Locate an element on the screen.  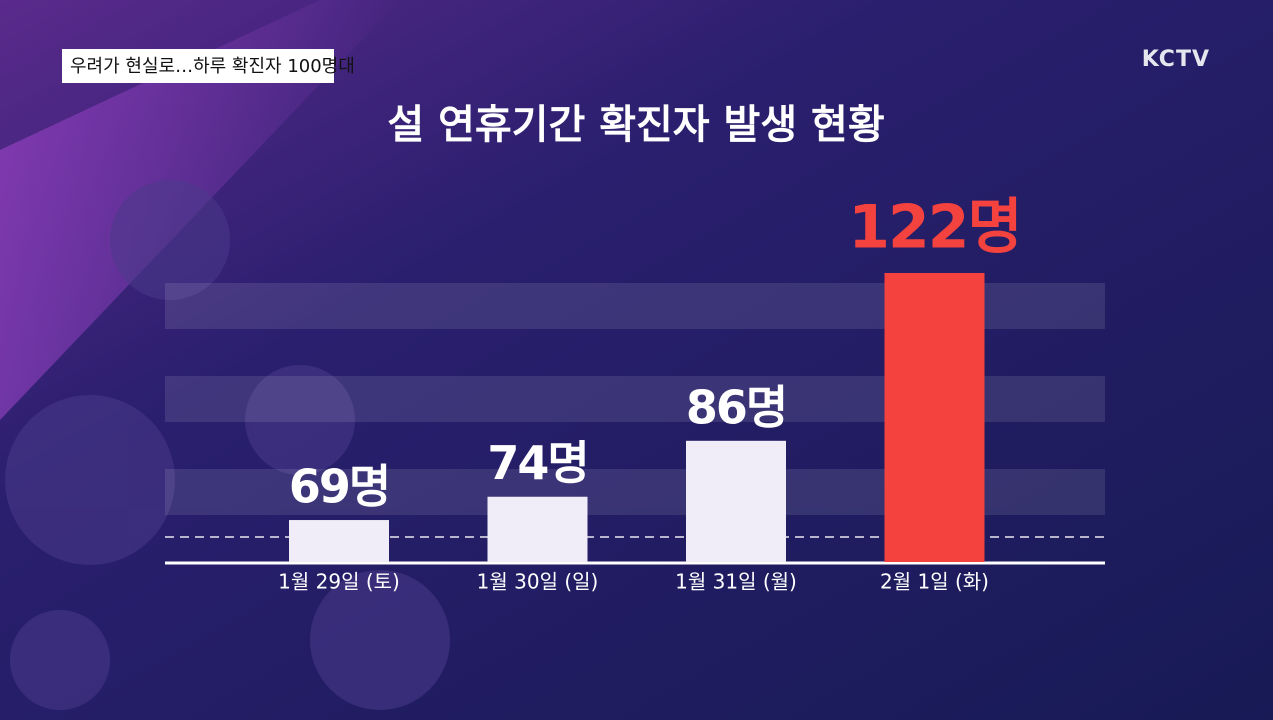
chart-title: 설 연휴기간 확진자 발생 현황 is located at coordinates (635, 125).